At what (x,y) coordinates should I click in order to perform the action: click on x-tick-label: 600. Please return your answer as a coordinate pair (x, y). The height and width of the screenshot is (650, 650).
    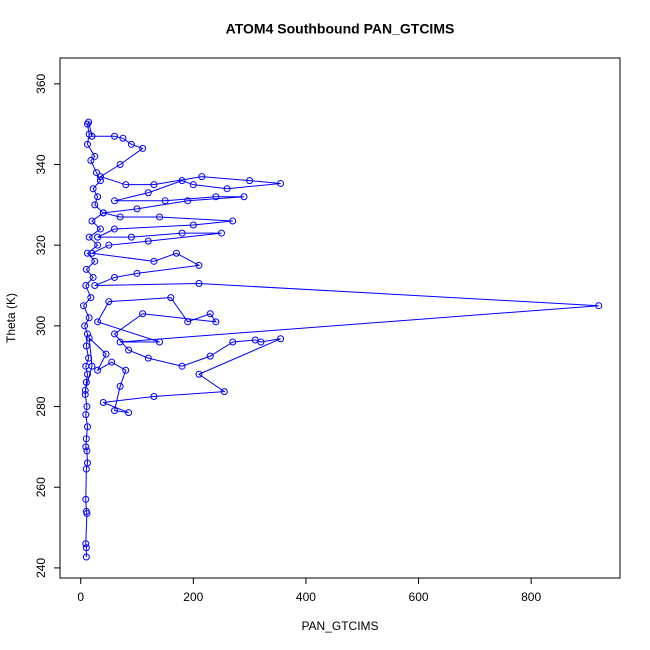
    Looking at the image, I should click on (419, 597).